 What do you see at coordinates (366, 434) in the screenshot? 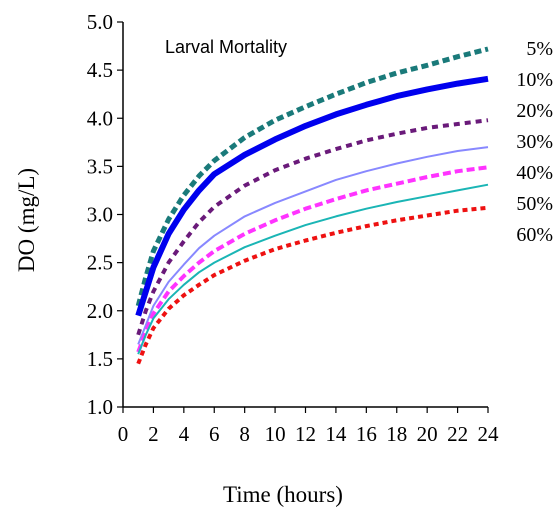
I see `x-tick-label: 16` at bounding box center [366, 434].